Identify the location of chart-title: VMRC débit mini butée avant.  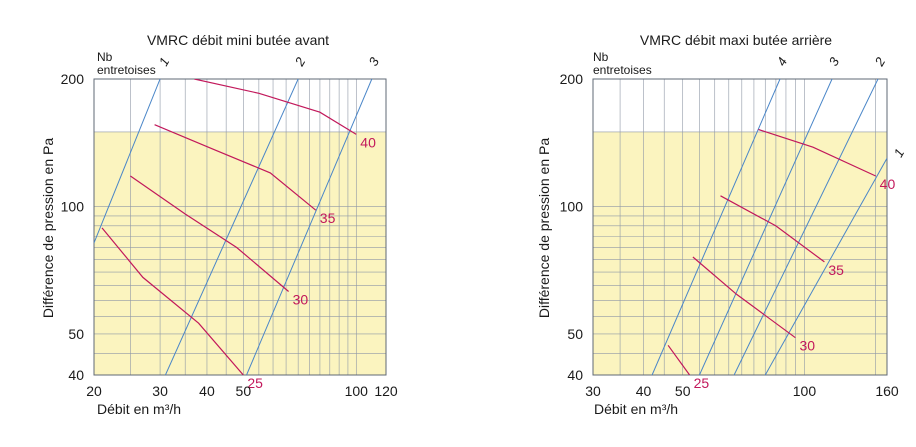
(238, 40).